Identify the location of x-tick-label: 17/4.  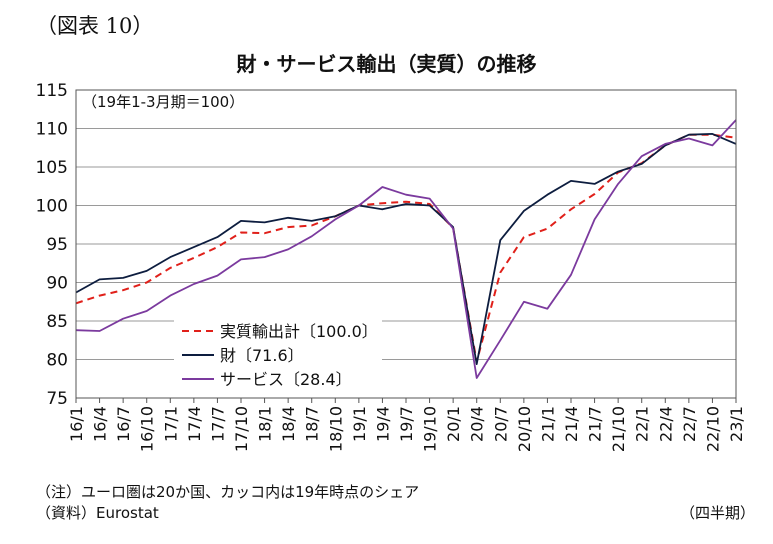
(194, 424).